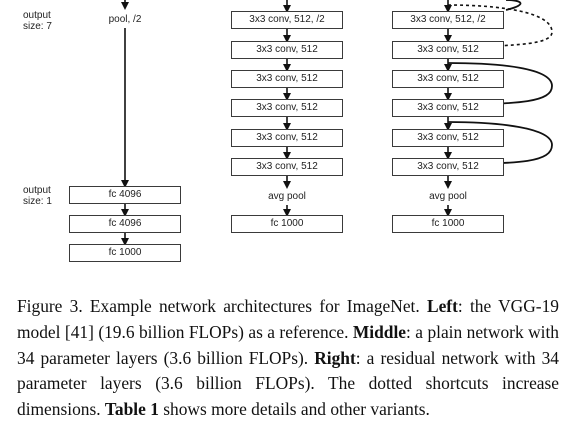 The width and height of the screenshot is (566, 448). I want to click on output-size-7-label: output size: 7, so click(37, 21).